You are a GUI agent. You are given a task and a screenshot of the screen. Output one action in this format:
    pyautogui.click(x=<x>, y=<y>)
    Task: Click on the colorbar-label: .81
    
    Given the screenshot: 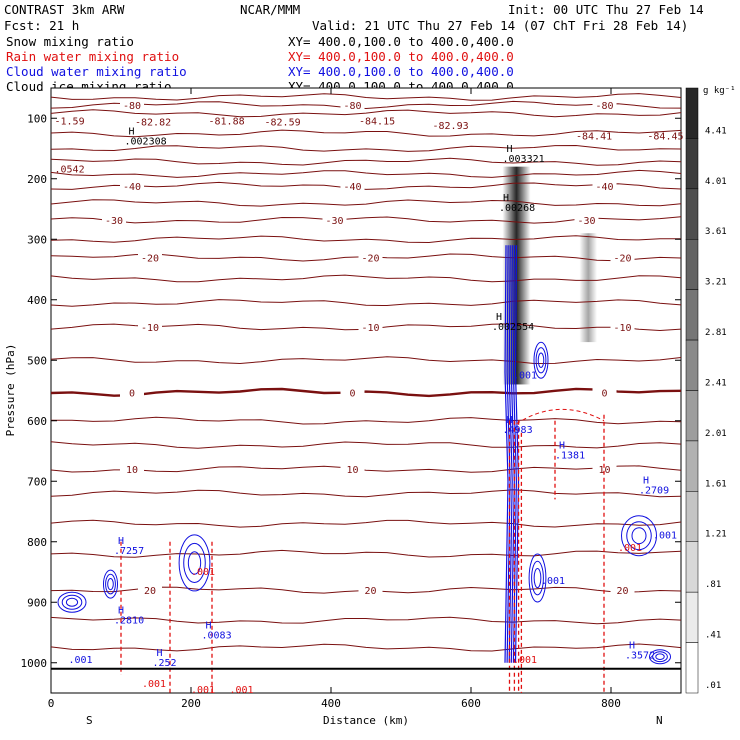 What is the action you would take?
    pyautogui.click(x=713, y=585)
    